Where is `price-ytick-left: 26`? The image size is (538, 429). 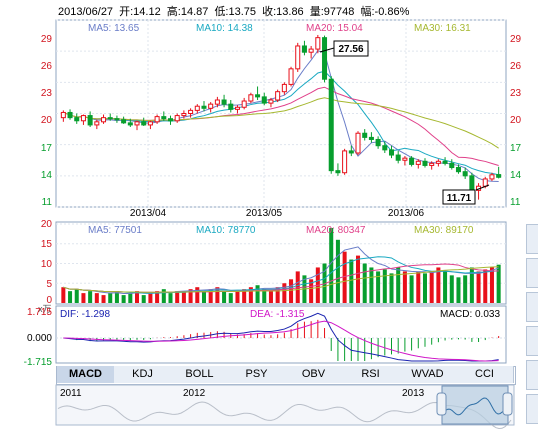
price-ytick-left: 26 is located at coordinates (47, 66).